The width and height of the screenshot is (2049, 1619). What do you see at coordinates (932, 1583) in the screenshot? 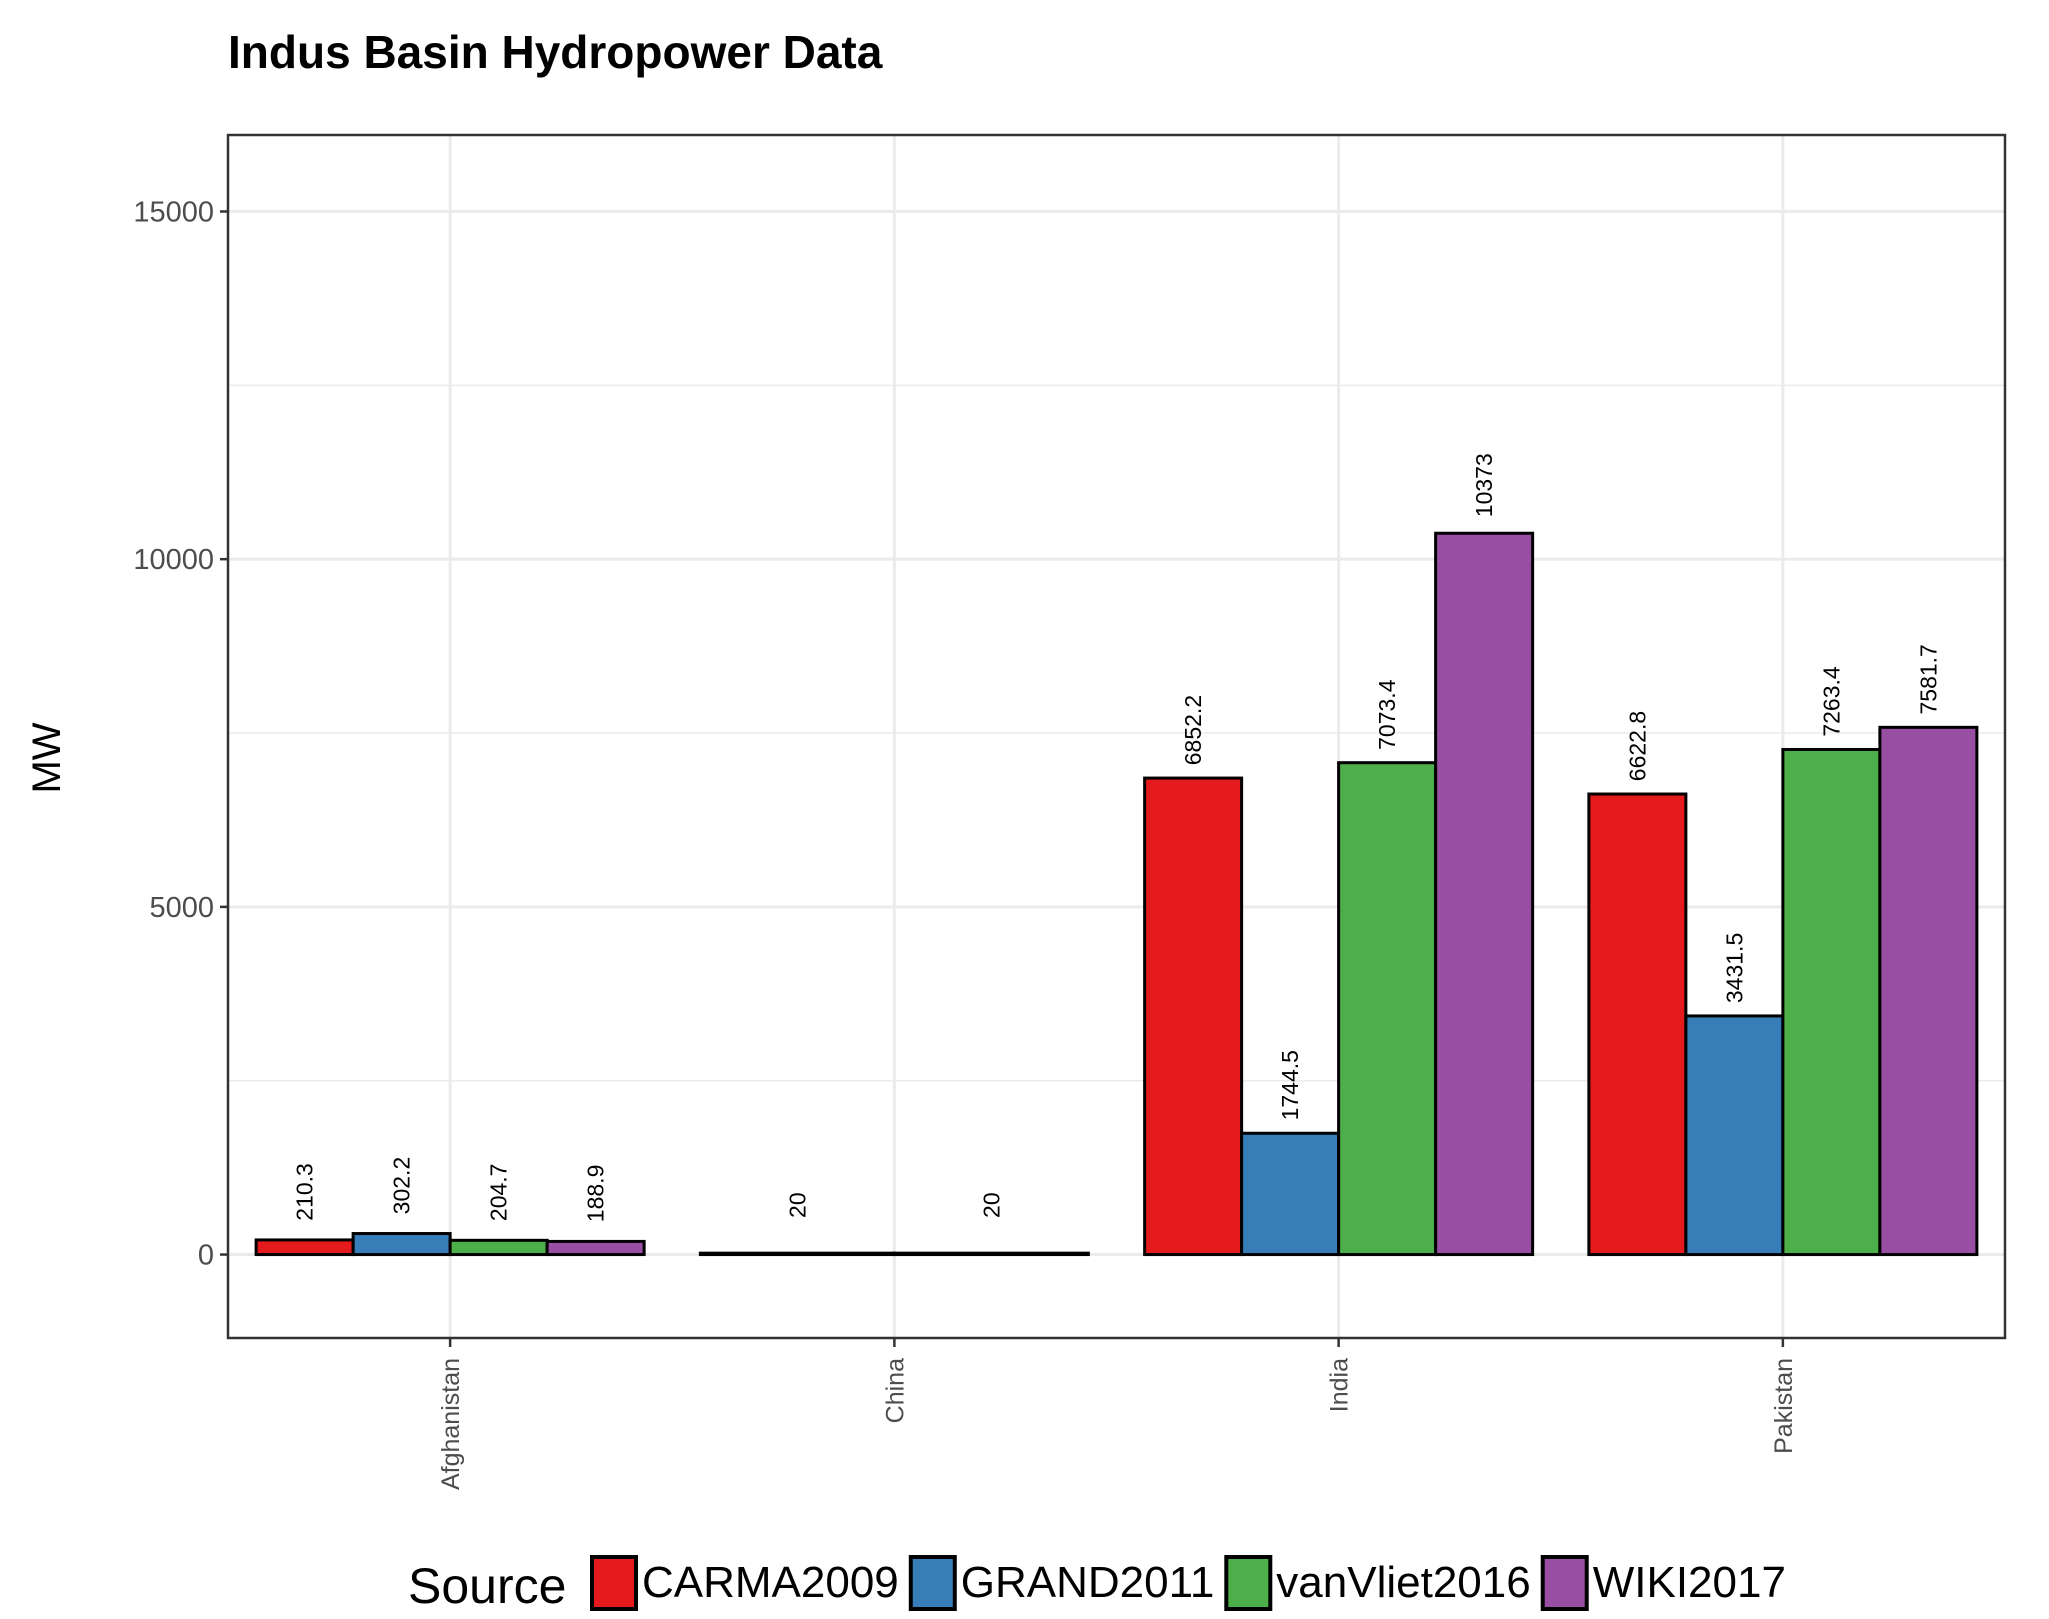
I see `legend-key-GRAND2011` at bounding box center [932, 1583].